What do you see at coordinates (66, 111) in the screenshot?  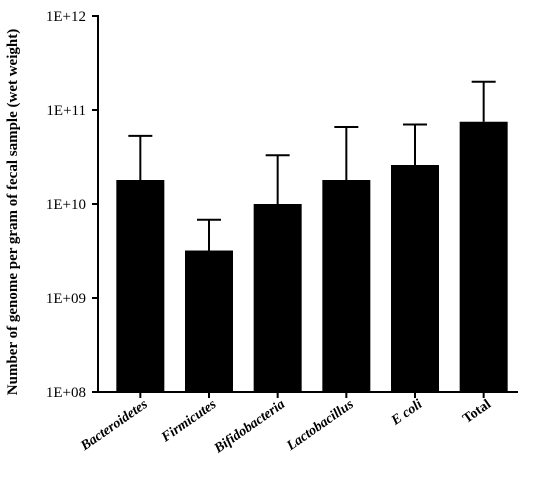 I see `y-tick-label: 1E+11` at bounding box center [66, 111].